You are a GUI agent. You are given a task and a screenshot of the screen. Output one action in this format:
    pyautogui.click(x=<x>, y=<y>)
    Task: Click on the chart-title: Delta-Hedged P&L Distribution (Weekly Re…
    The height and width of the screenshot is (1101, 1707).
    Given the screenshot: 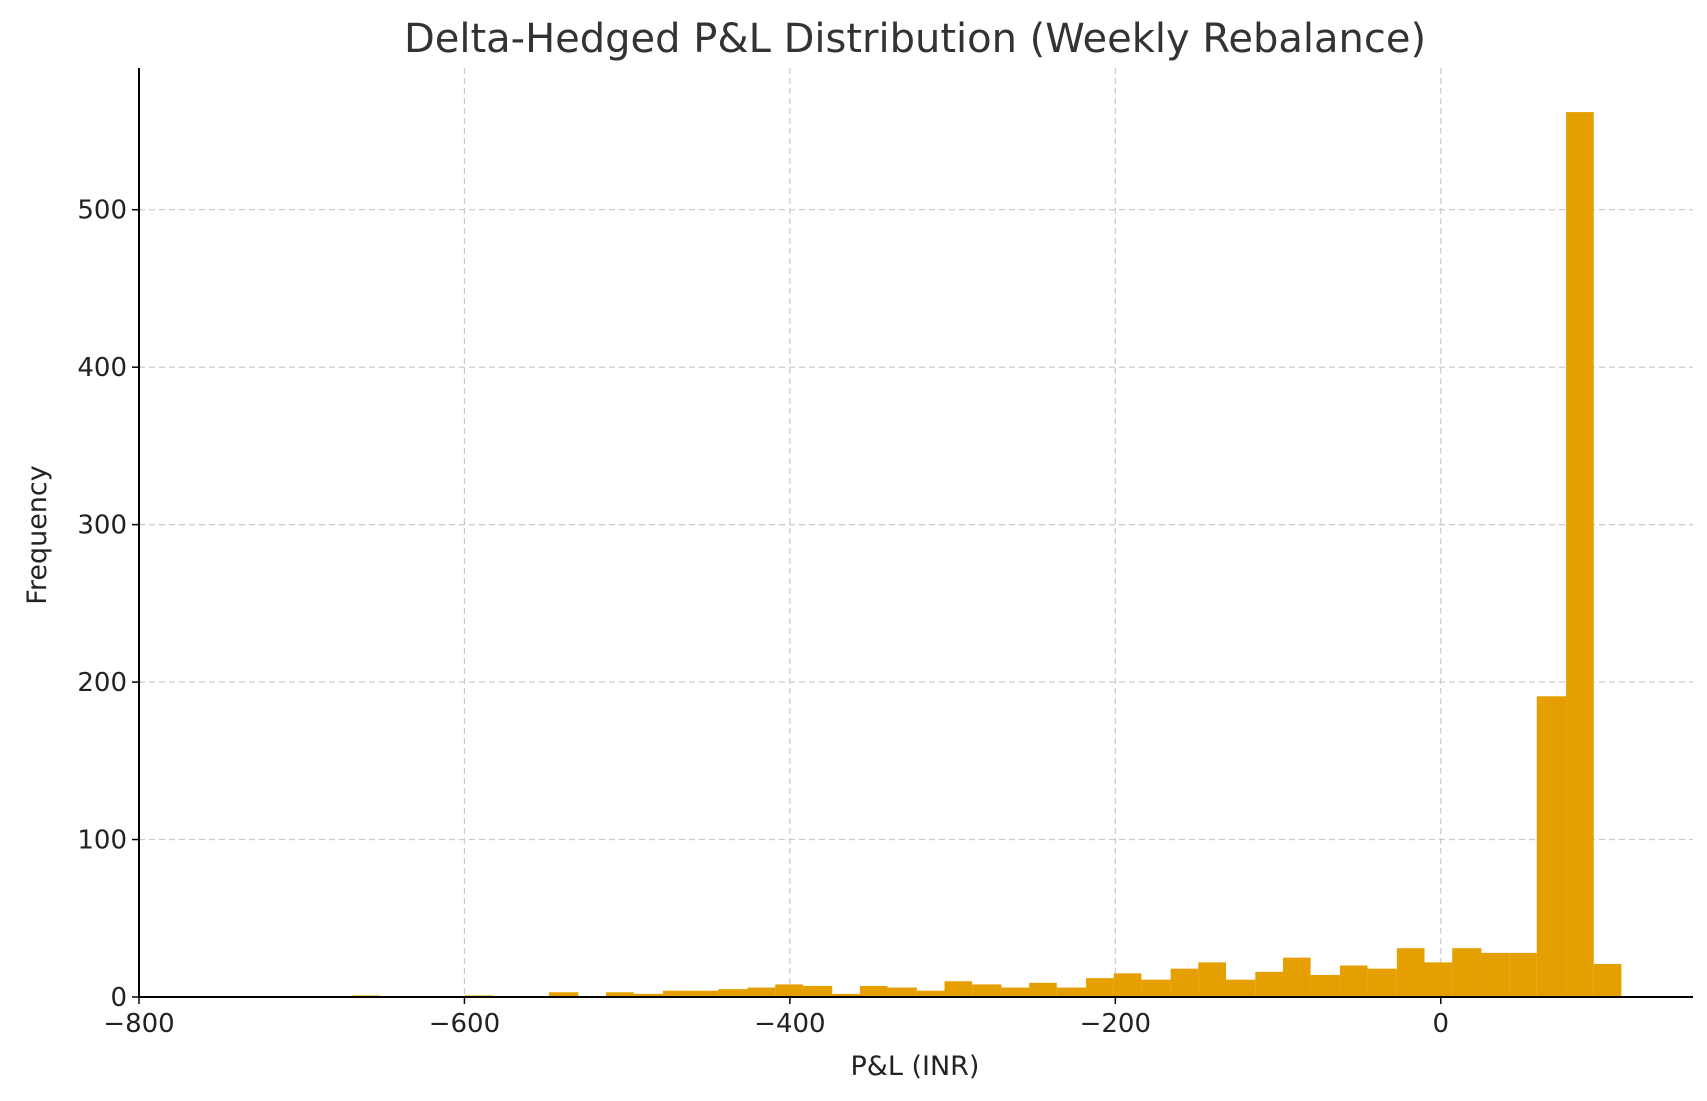 What is the action you would take?
    pyautogui.click(x=915, y=39)
    